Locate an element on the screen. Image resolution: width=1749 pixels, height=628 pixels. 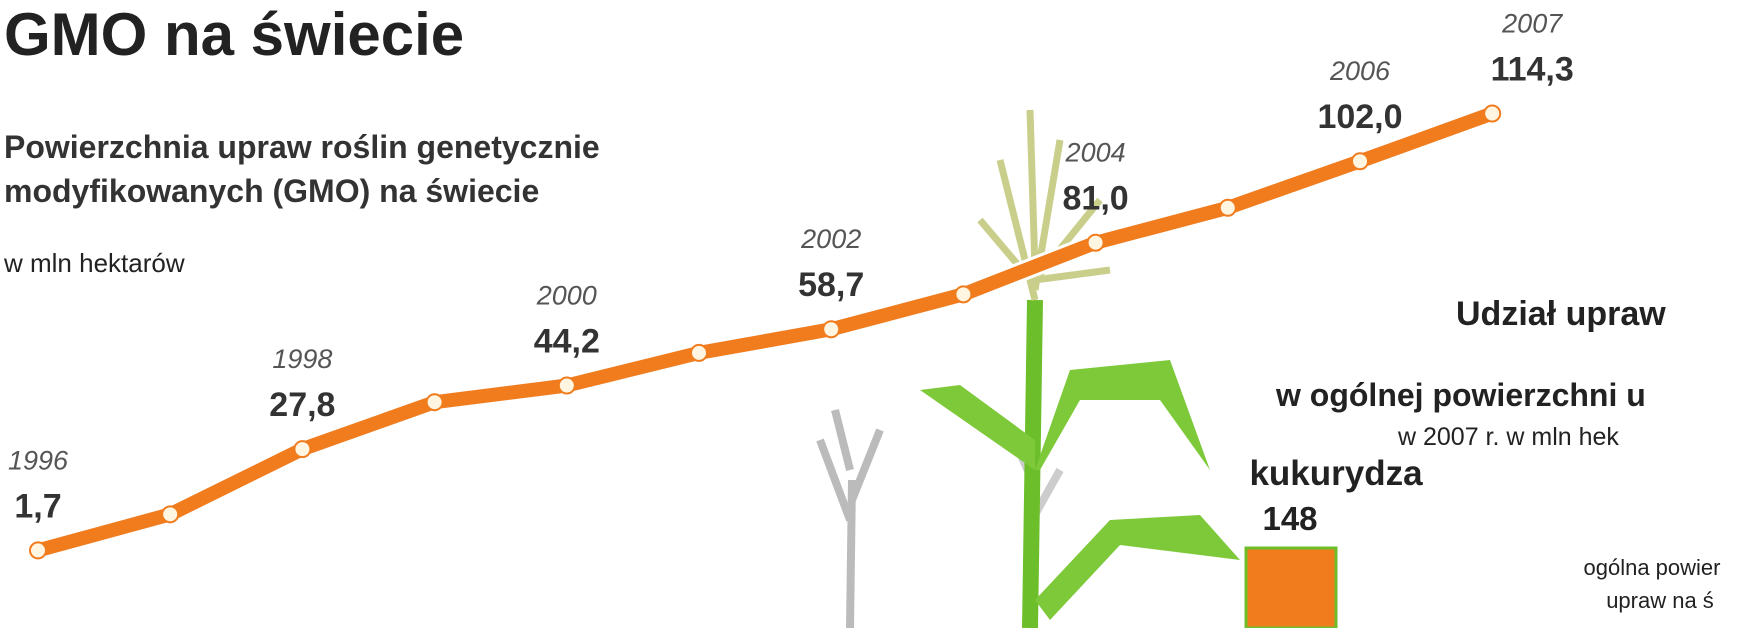
value-label: 1,7 is located at coordinates (37, 506).